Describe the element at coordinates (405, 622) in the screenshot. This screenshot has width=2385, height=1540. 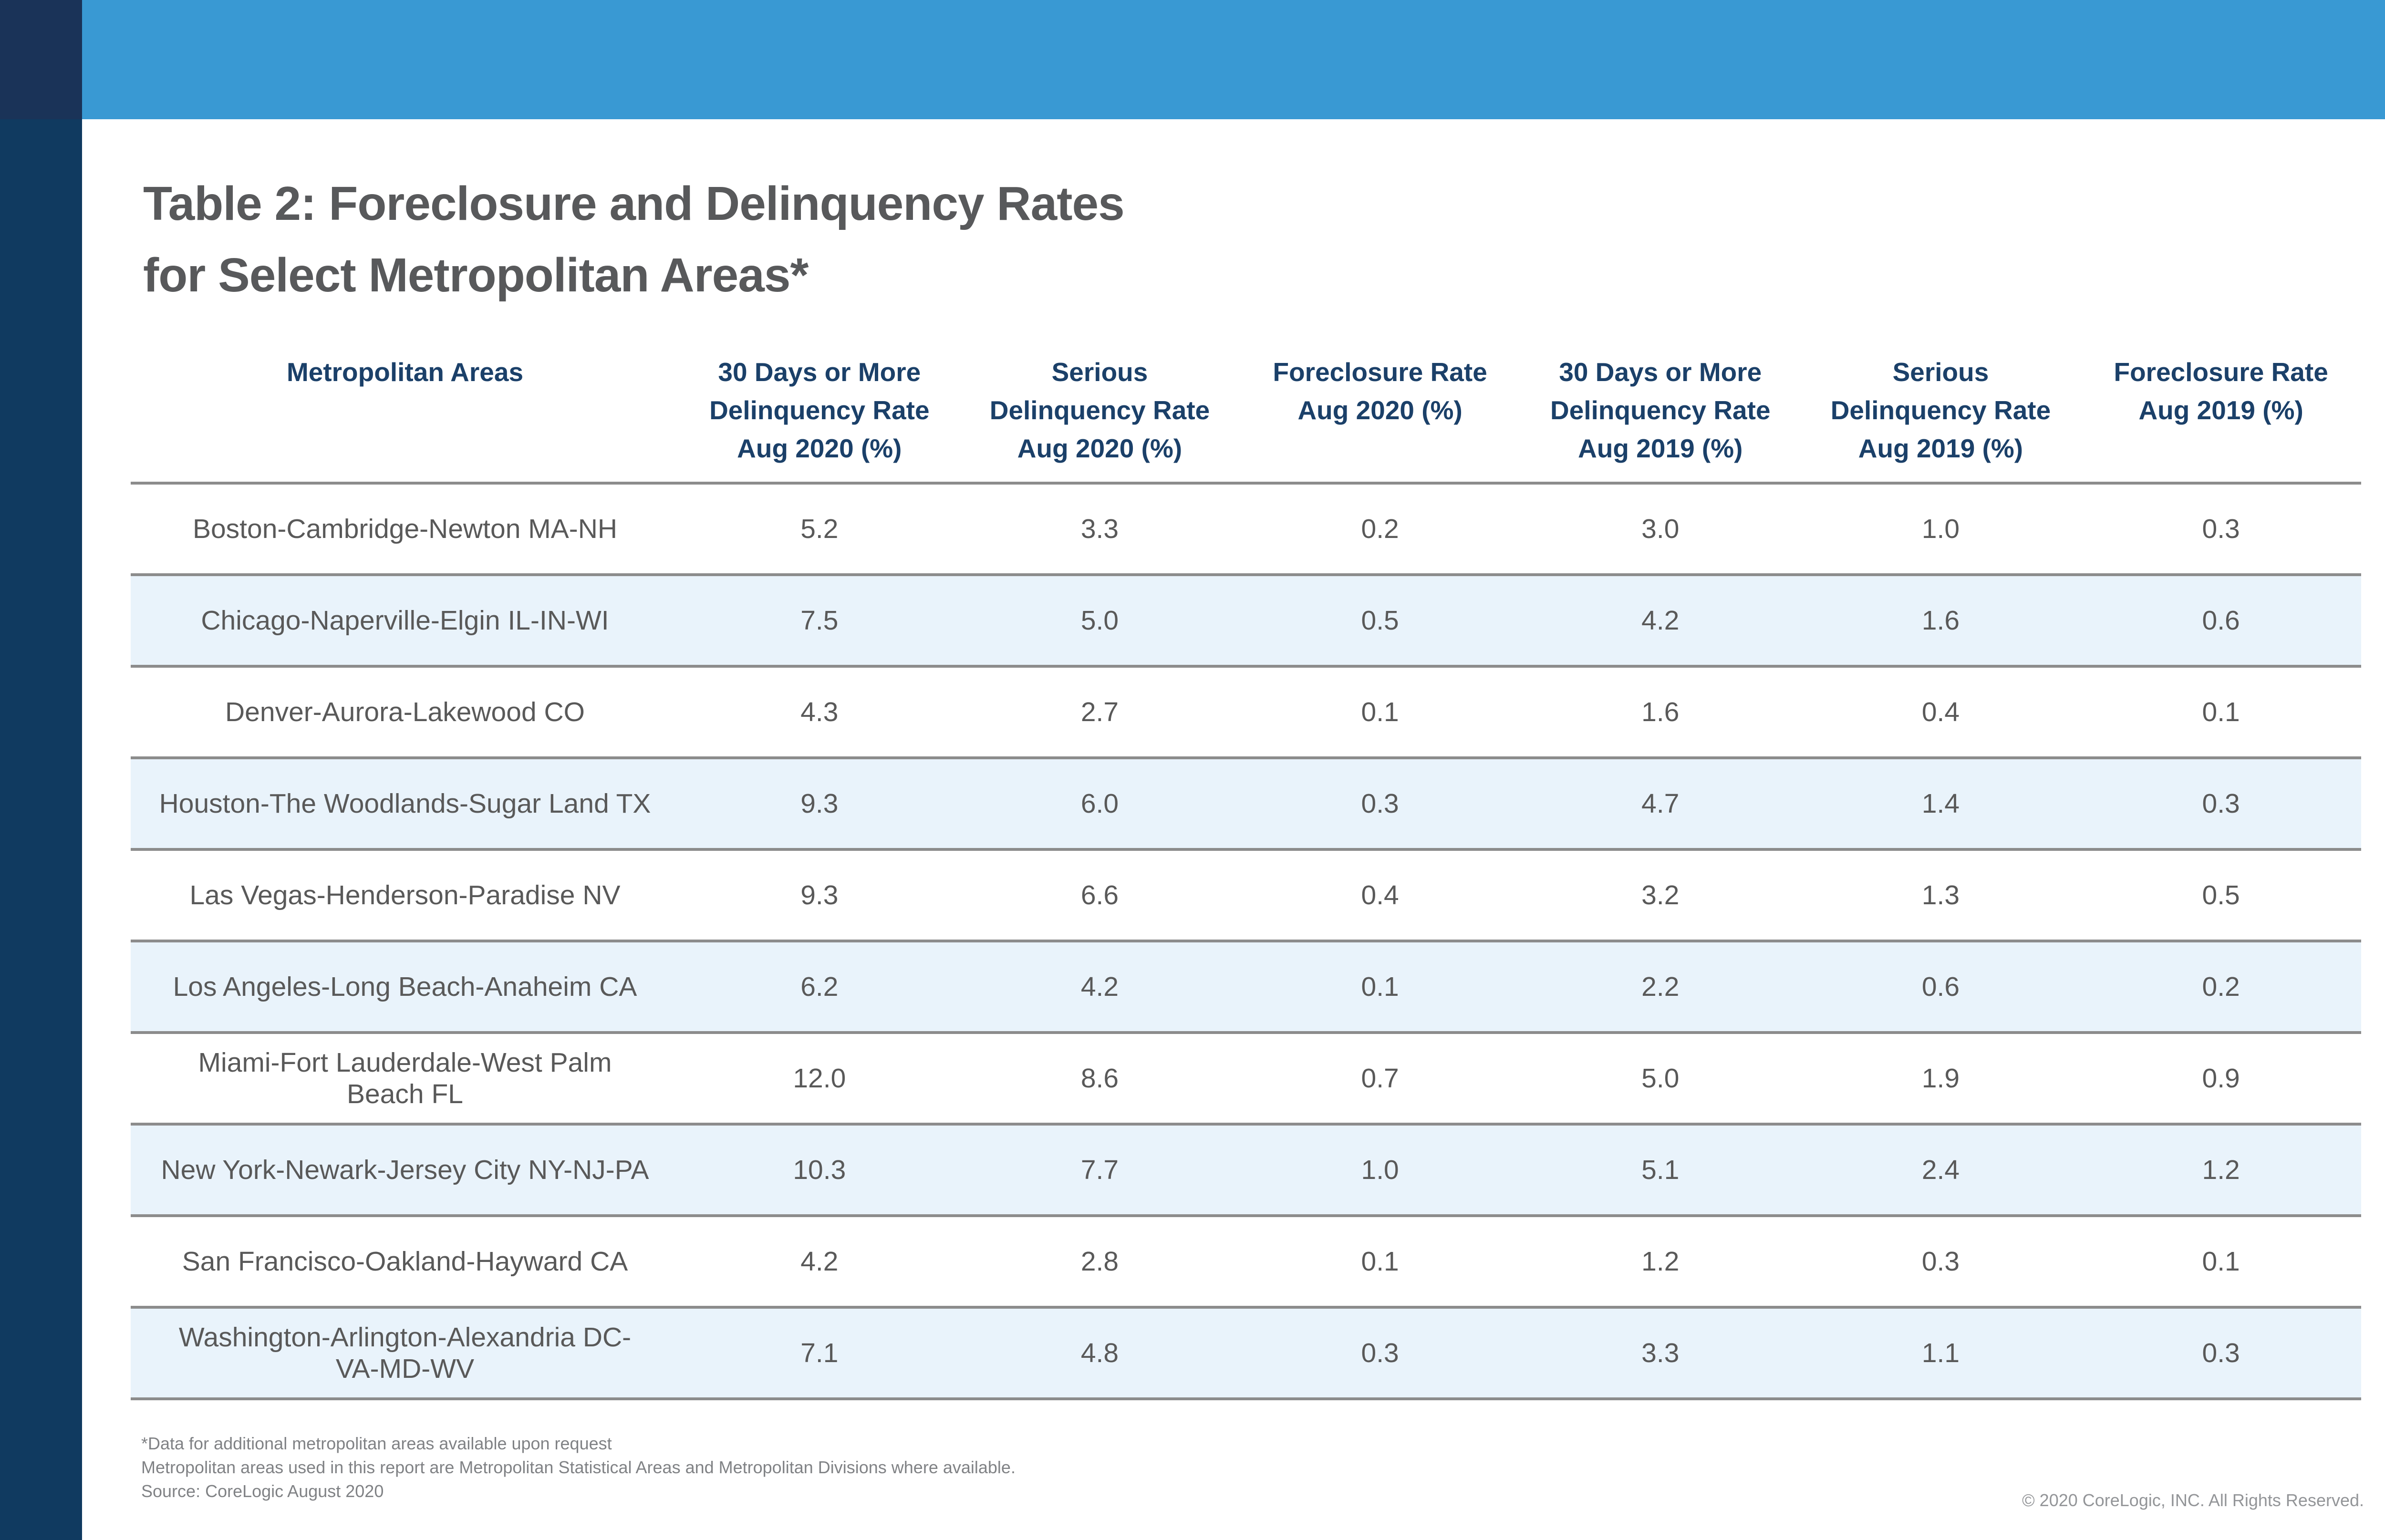
I see `metro-area-cell: Chicago-Naperville-Elgin IL-IN-WI` at that location.